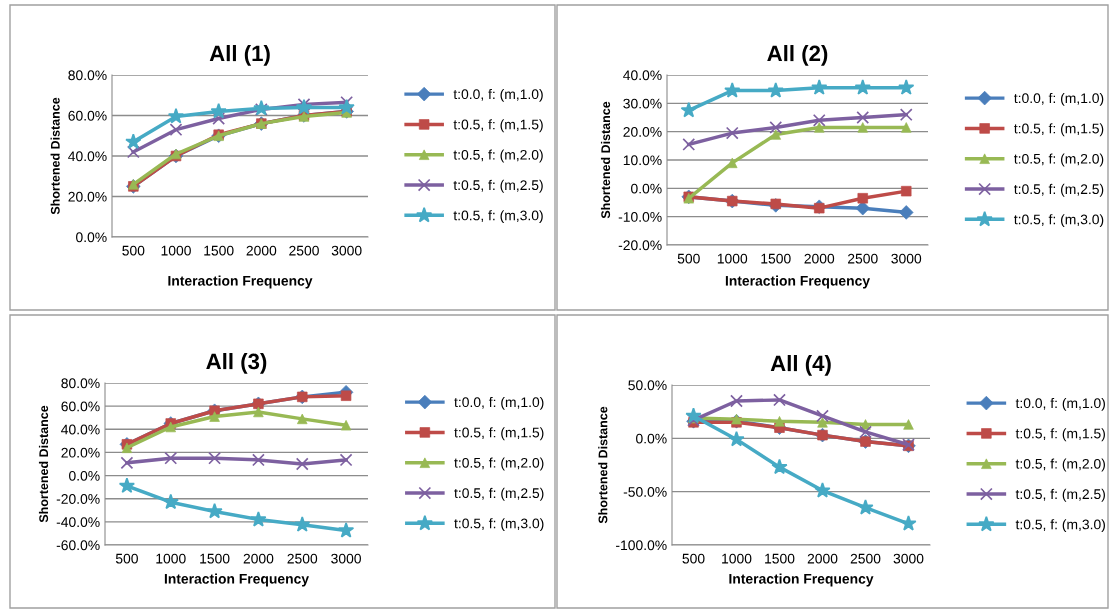 Image resolution: width=1111 pixels, height=614 pixels. Describe the element at coordinates (647, 385) in the screenshot. I see `y-tick-label: 50.0%` at that location.